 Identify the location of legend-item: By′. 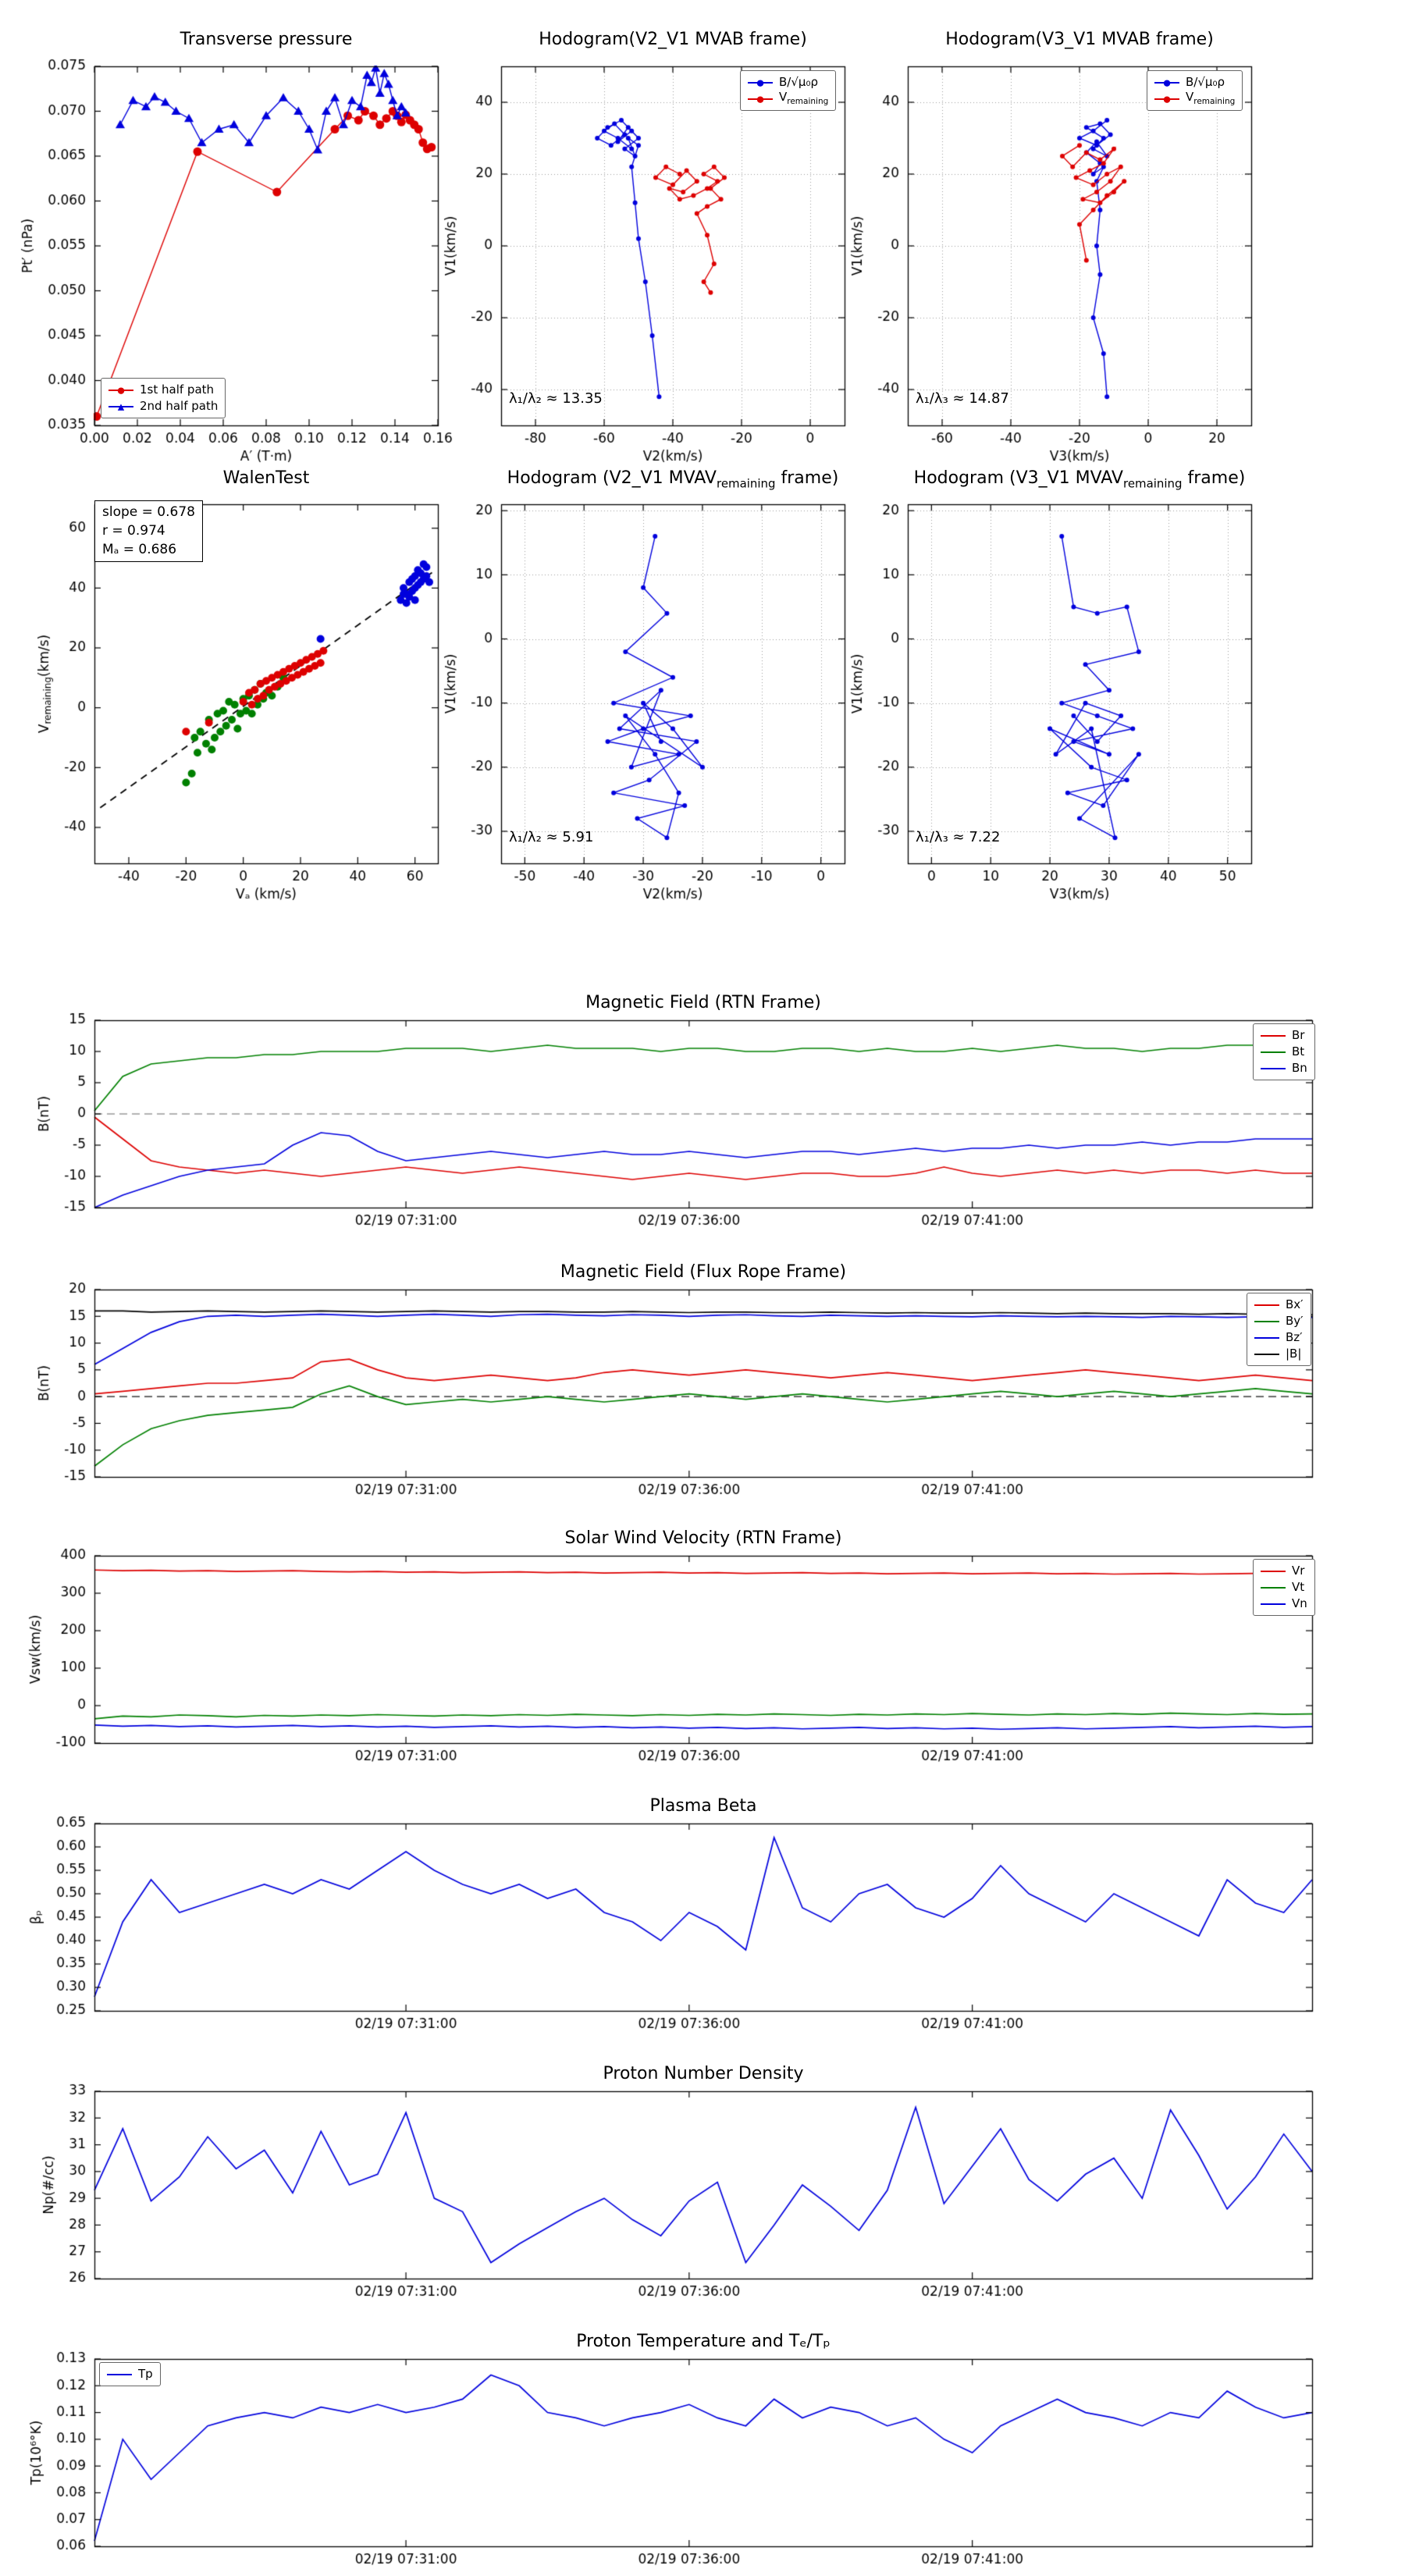
(1279, 1321).